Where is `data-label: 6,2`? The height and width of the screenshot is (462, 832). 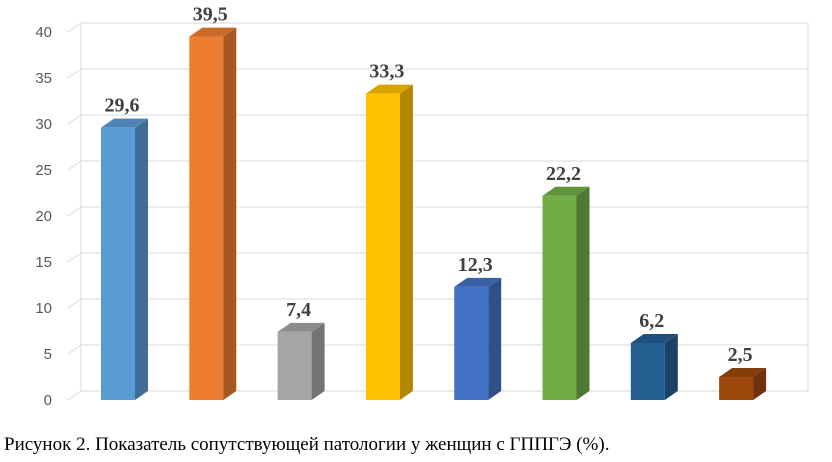 data-label: 6,2 is located at coordinates (651, 321).